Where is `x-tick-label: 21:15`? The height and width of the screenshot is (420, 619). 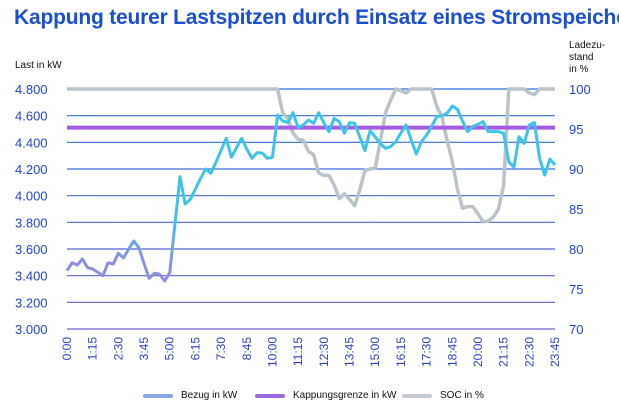 x-tick-label: 21:15 is located at coordinates (504, 352).